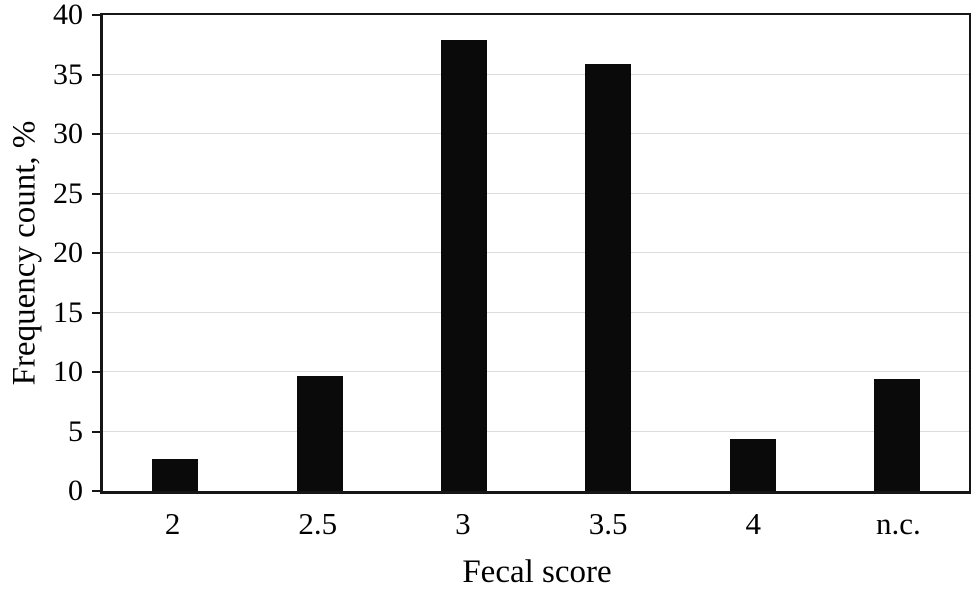 Image resolution: width=975 pixels, height=596 pixels. Describe the element at coordinates (68, 74) in the screenshot. I see `y-tick-label: 35` at that location.